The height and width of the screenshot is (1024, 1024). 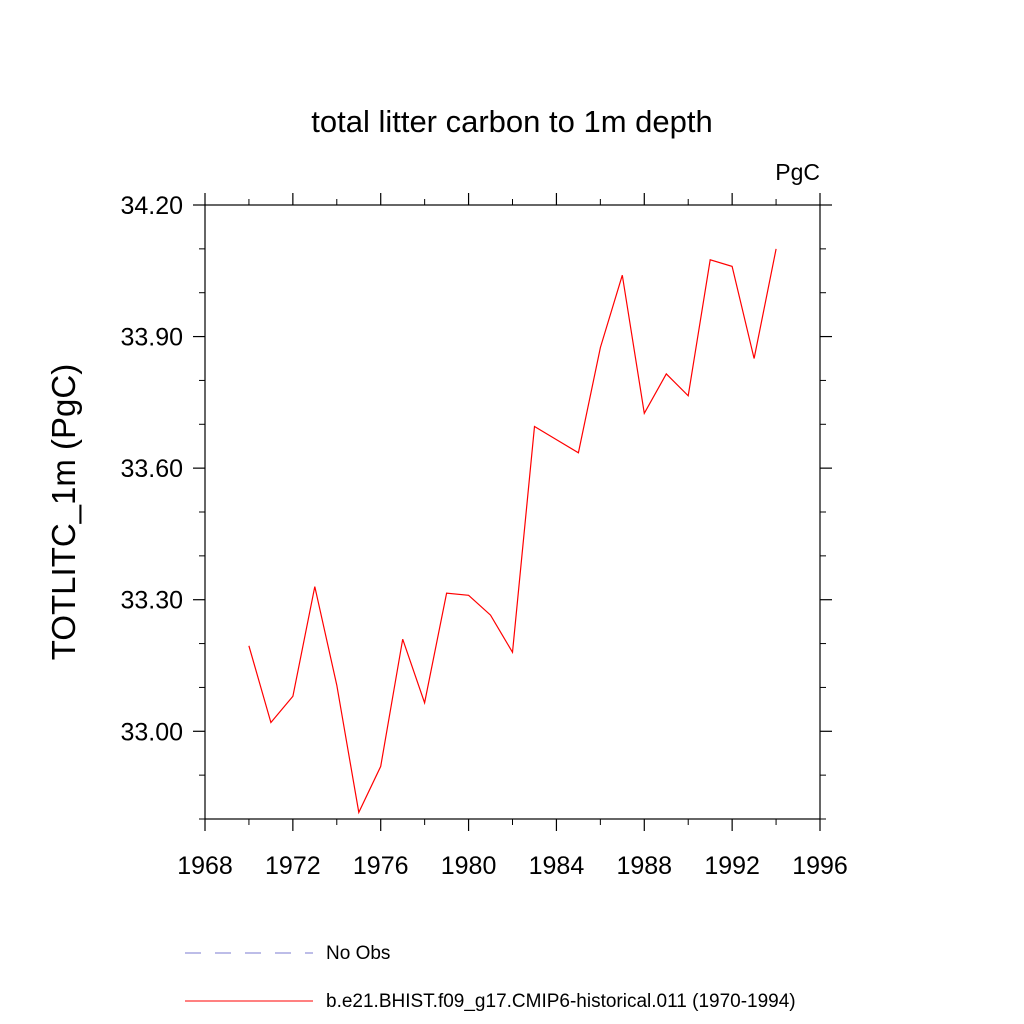 I want to click on x-tick-label: 1968, so click(x=205, y=866).